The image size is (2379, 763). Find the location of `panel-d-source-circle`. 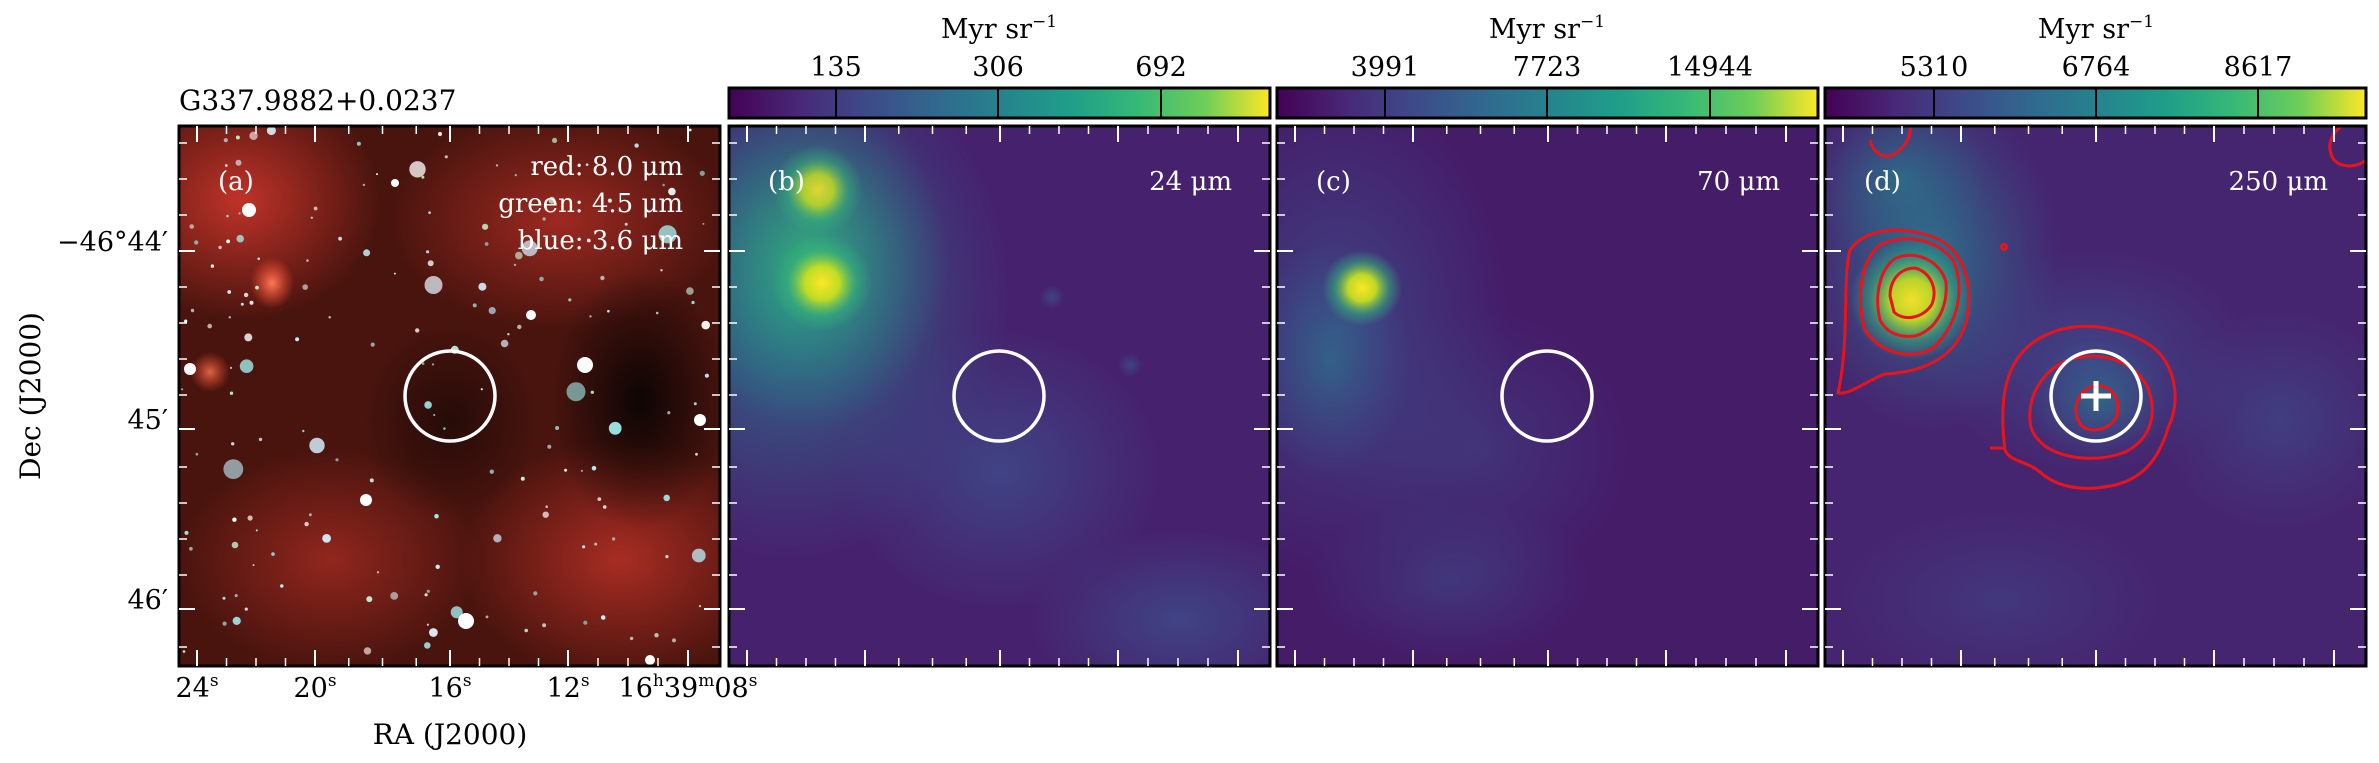

panel-d-source-circle is located at coordinates (2096, 396).